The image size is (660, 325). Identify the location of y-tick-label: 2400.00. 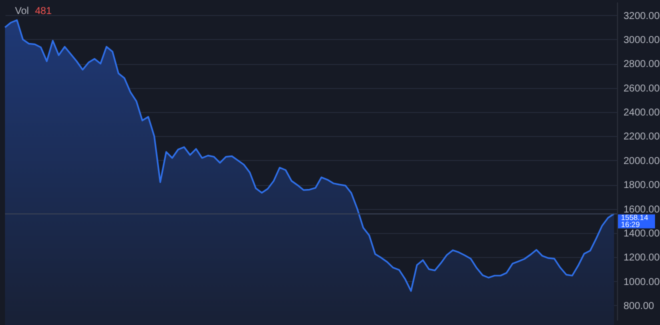
(642, 113).